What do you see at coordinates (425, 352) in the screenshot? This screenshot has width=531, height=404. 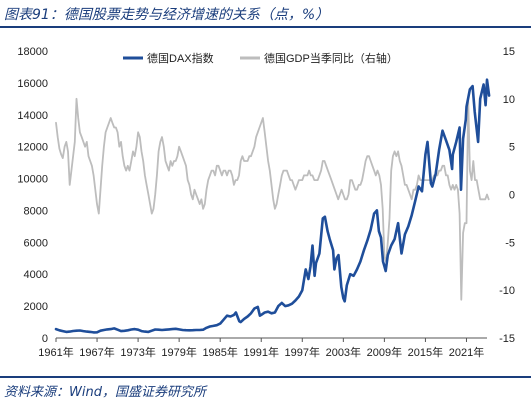 I see `x-tick-label: 2015年` at bounding box center [425, 352].